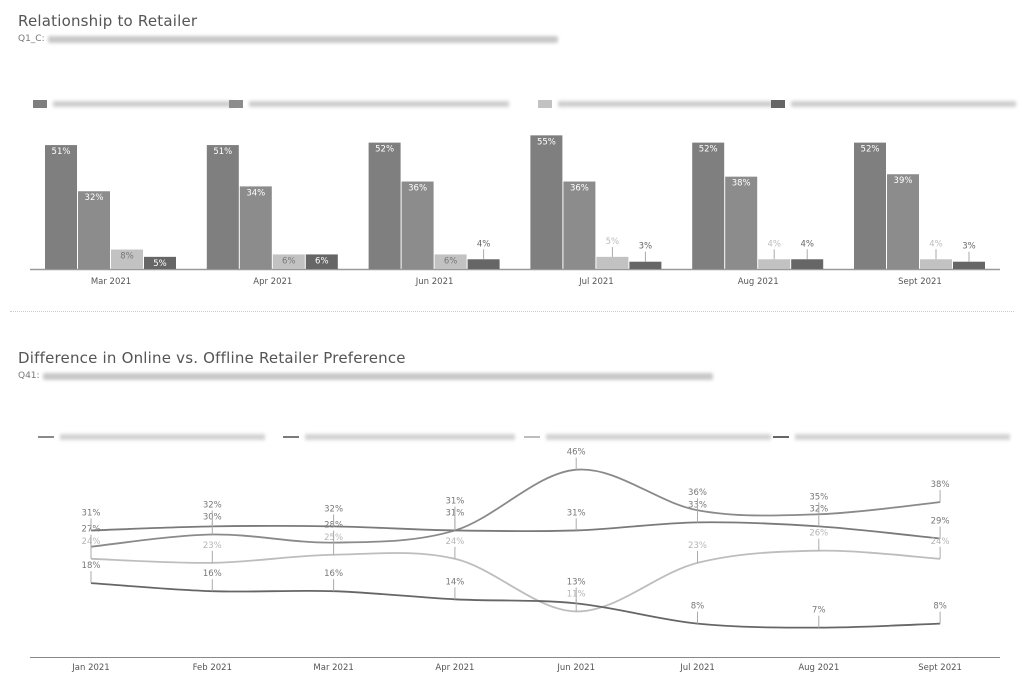  Describe the element at coordinates (576, 582) in the screenshot. I see `line-data-label: 13%` at that location.